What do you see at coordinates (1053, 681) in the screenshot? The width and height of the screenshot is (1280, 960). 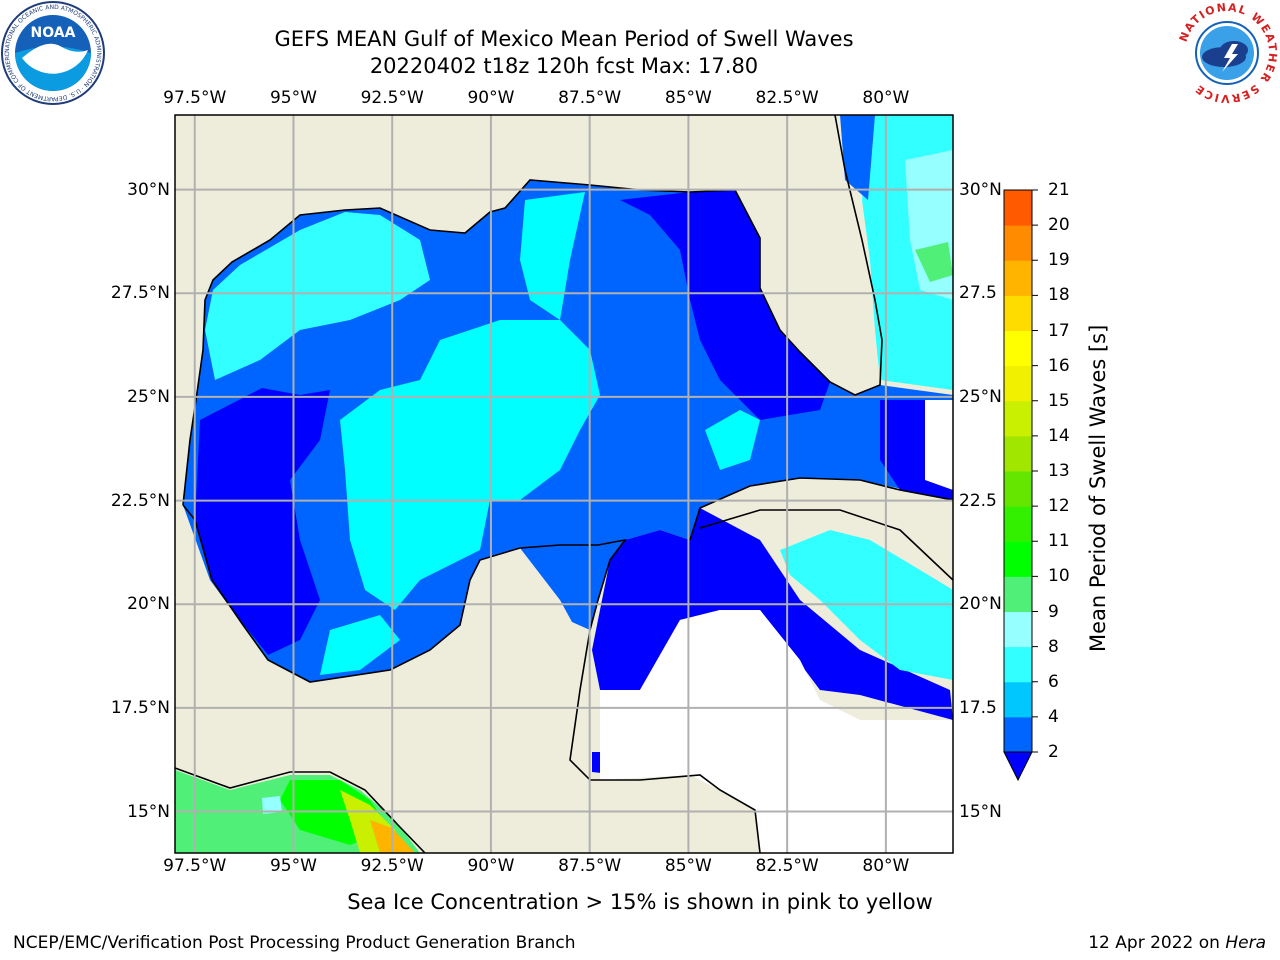 I see `colorbar-tick-label: 6` at bounding box center [1053, 681].